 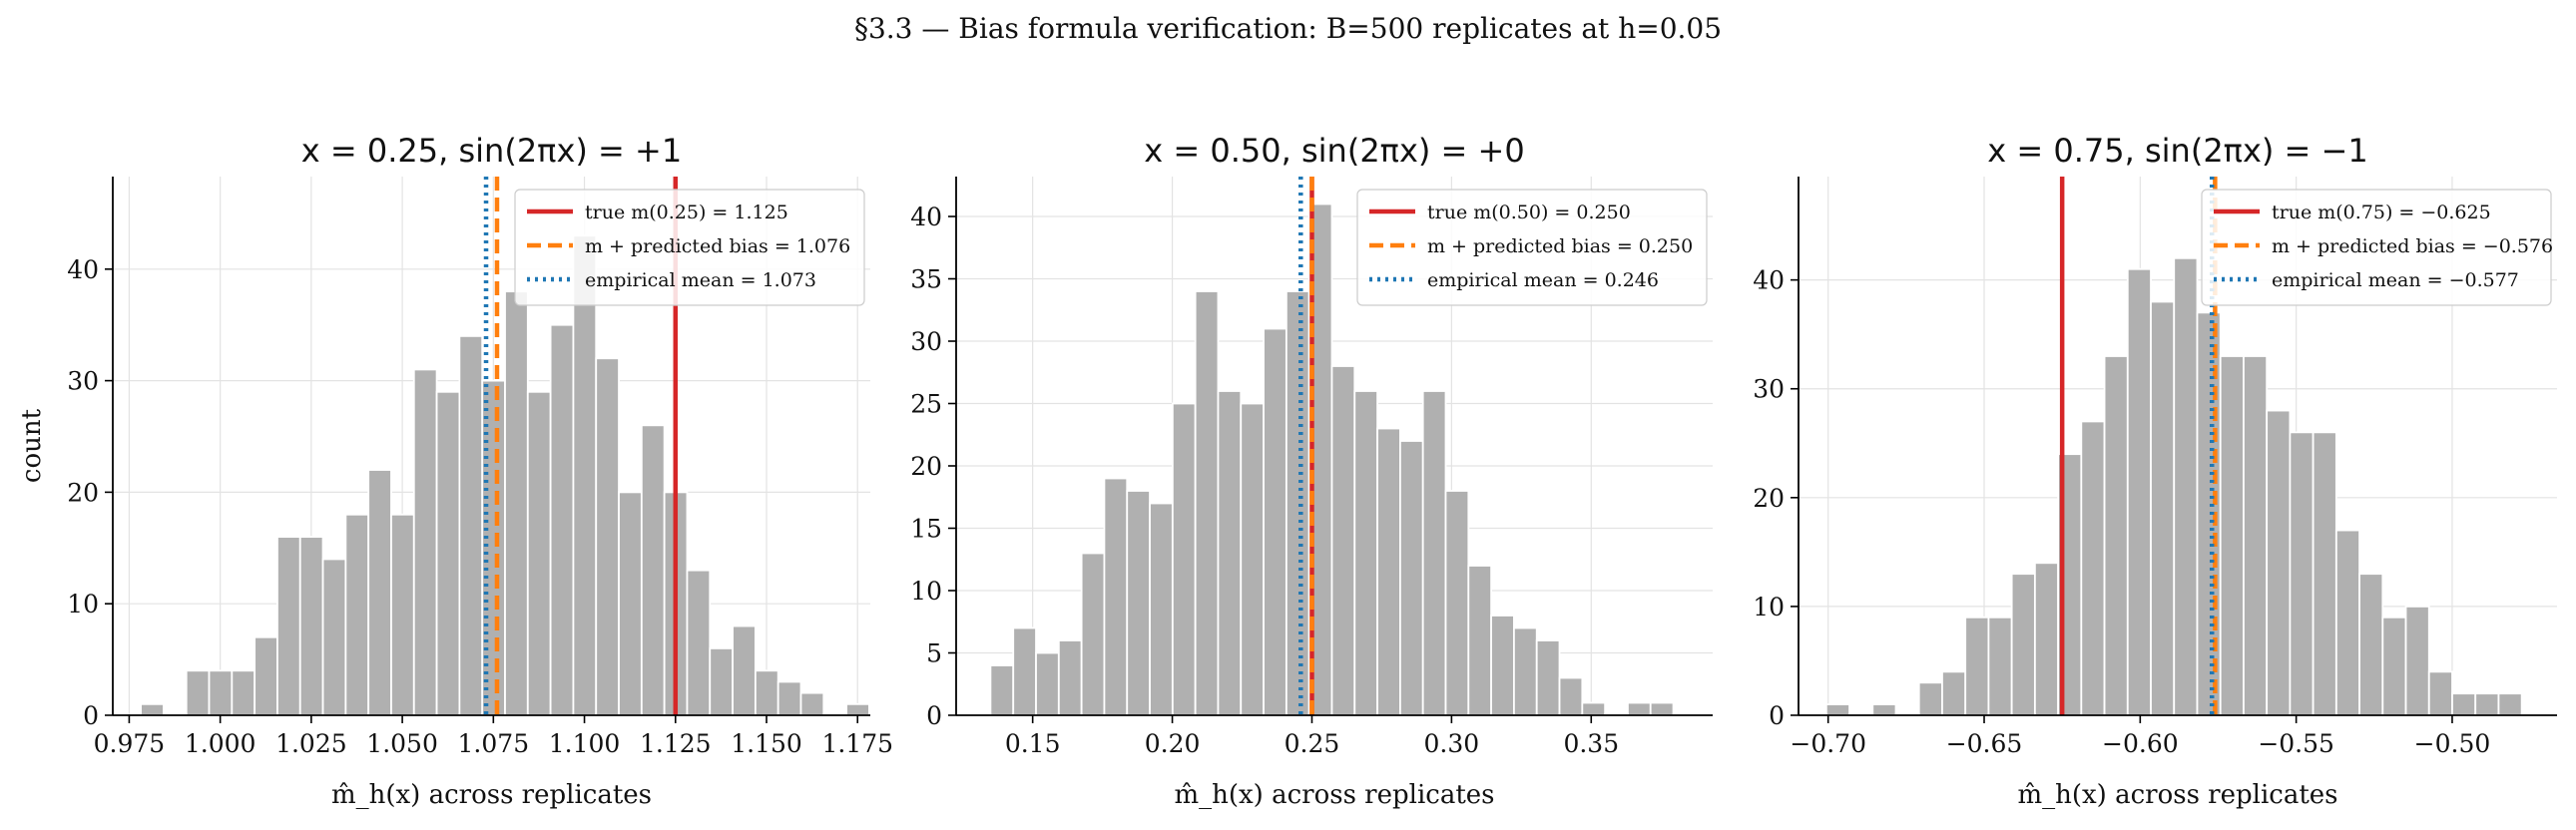 What do you see at coordinates (2412, 246) in the screenshot?
I see `legend-entry-label: m + predicted bias = −0.576` at bounding box center [2412, 246].